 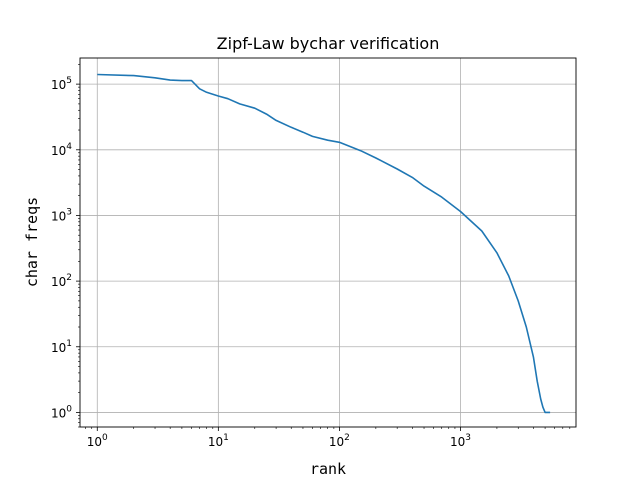 I want to click on x-tick-label: 10², so click(x=339, y=441).